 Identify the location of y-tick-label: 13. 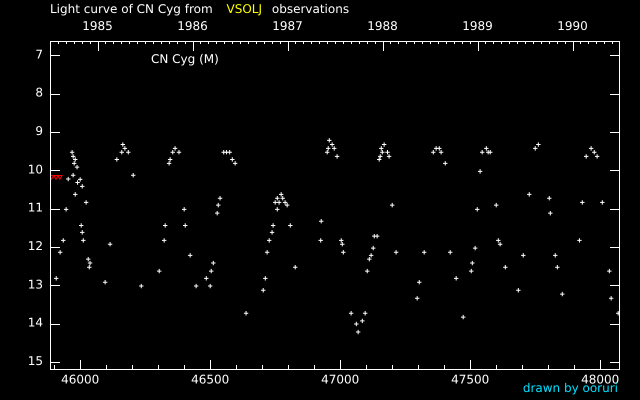
(35, 284).